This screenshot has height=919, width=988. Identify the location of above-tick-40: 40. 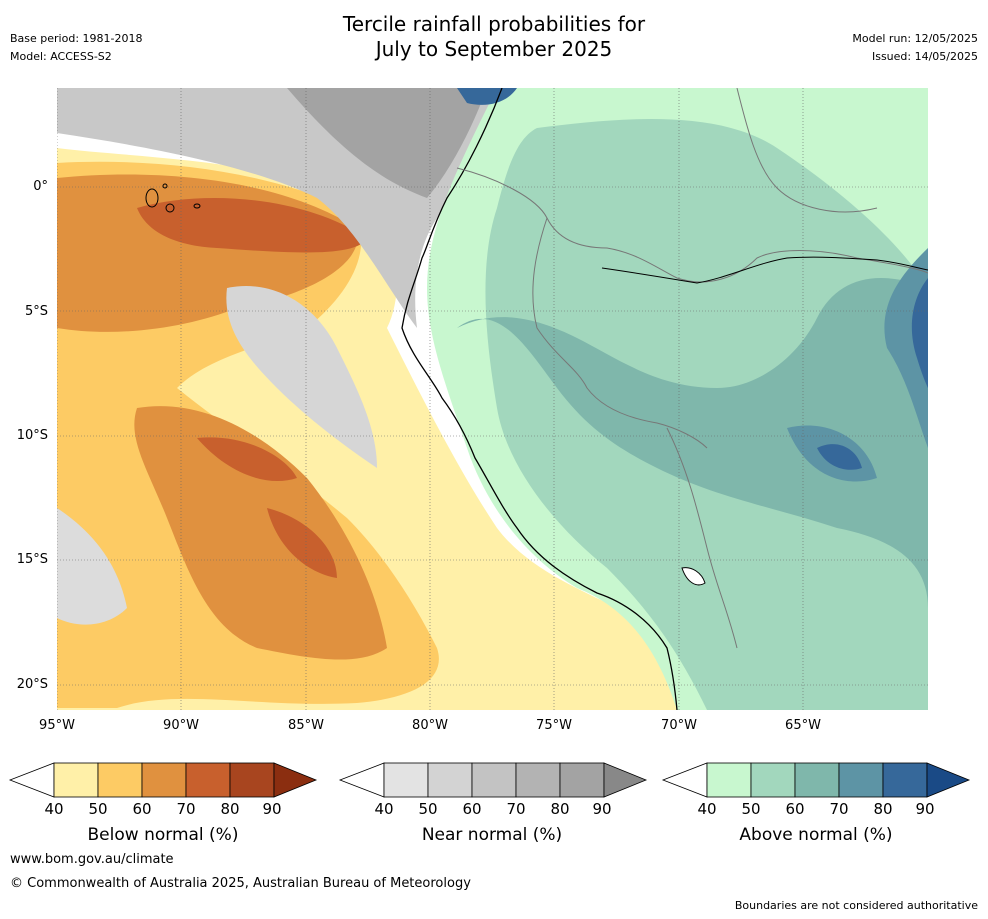
(707, 809).